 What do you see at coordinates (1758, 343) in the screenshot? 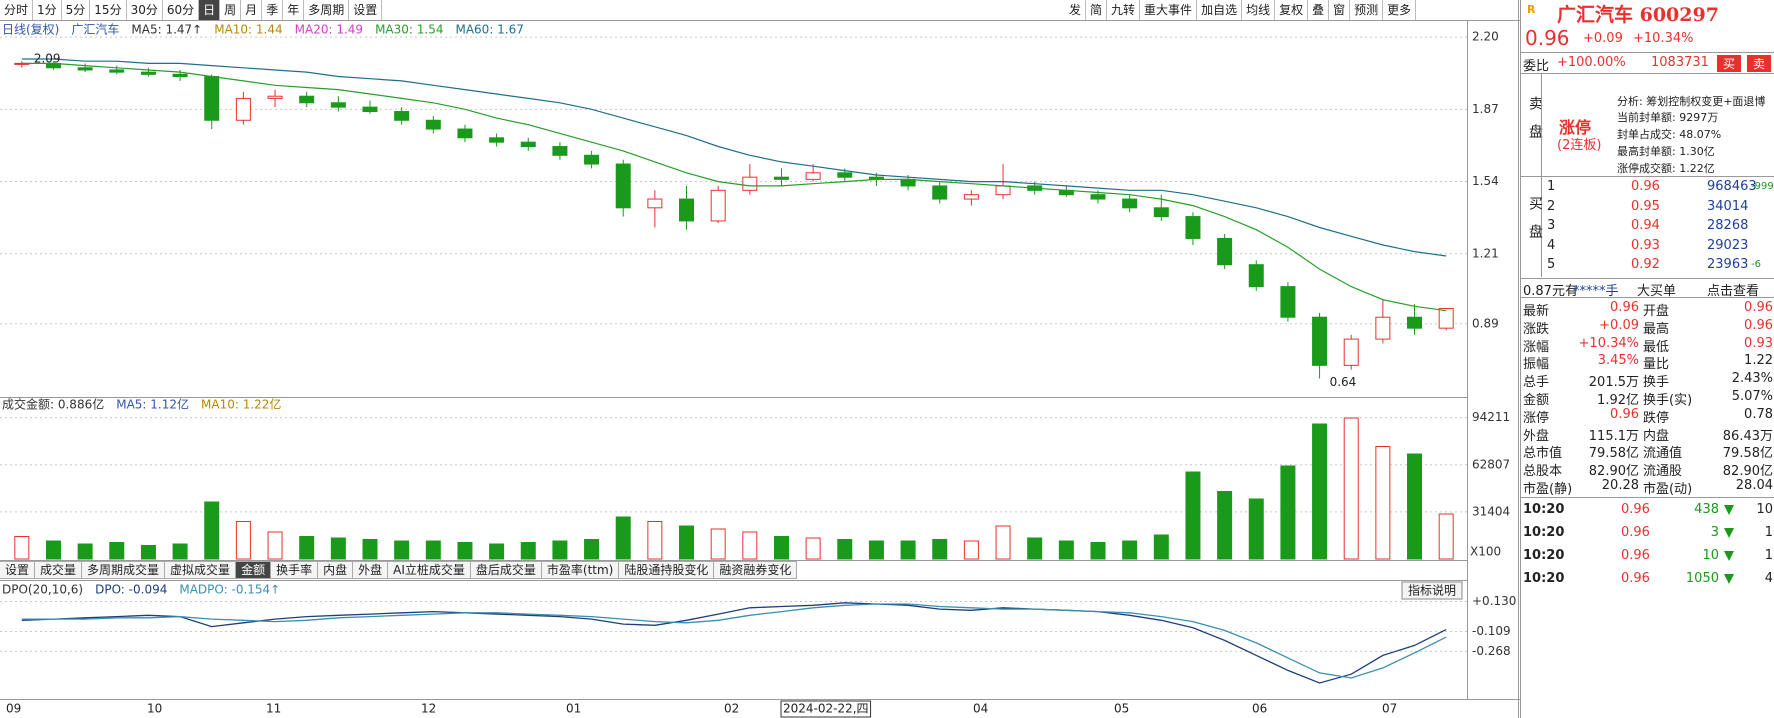
I see `stat-value: 0.93` at bounding box center [1758, 343].